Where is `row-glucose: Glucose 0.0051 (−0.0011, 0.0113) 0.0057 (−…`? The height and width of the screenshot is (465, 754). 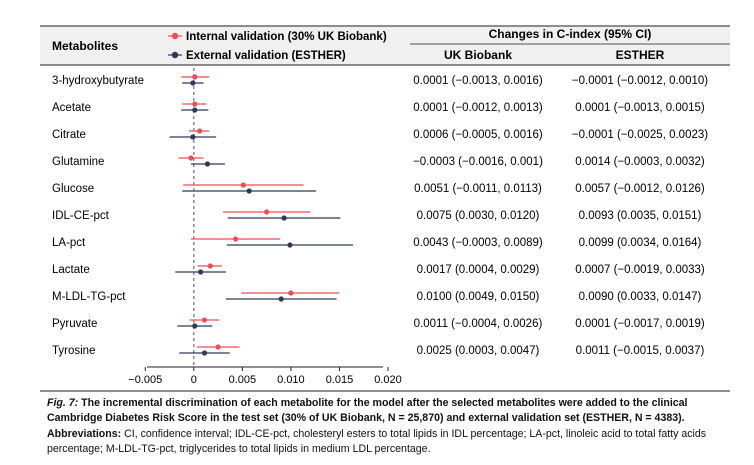
row-glucose: Glucose 0.0051 (−0.0011, 0.0113) 0.0057 (−… is located at coordinates (378, 188).